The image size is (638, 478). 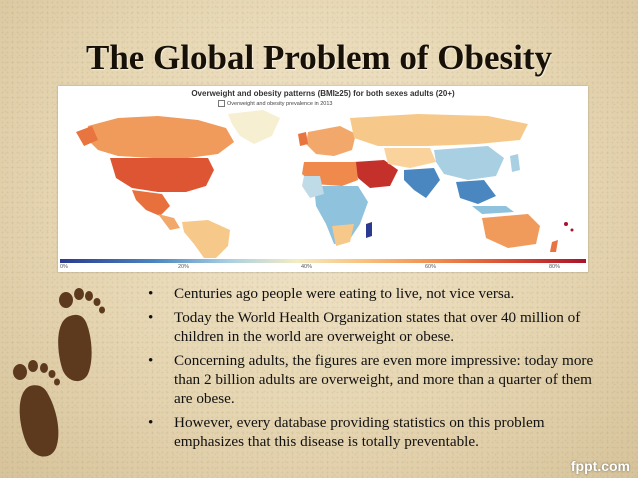 I want to click on uk-shape, so click(x=303, y=139).